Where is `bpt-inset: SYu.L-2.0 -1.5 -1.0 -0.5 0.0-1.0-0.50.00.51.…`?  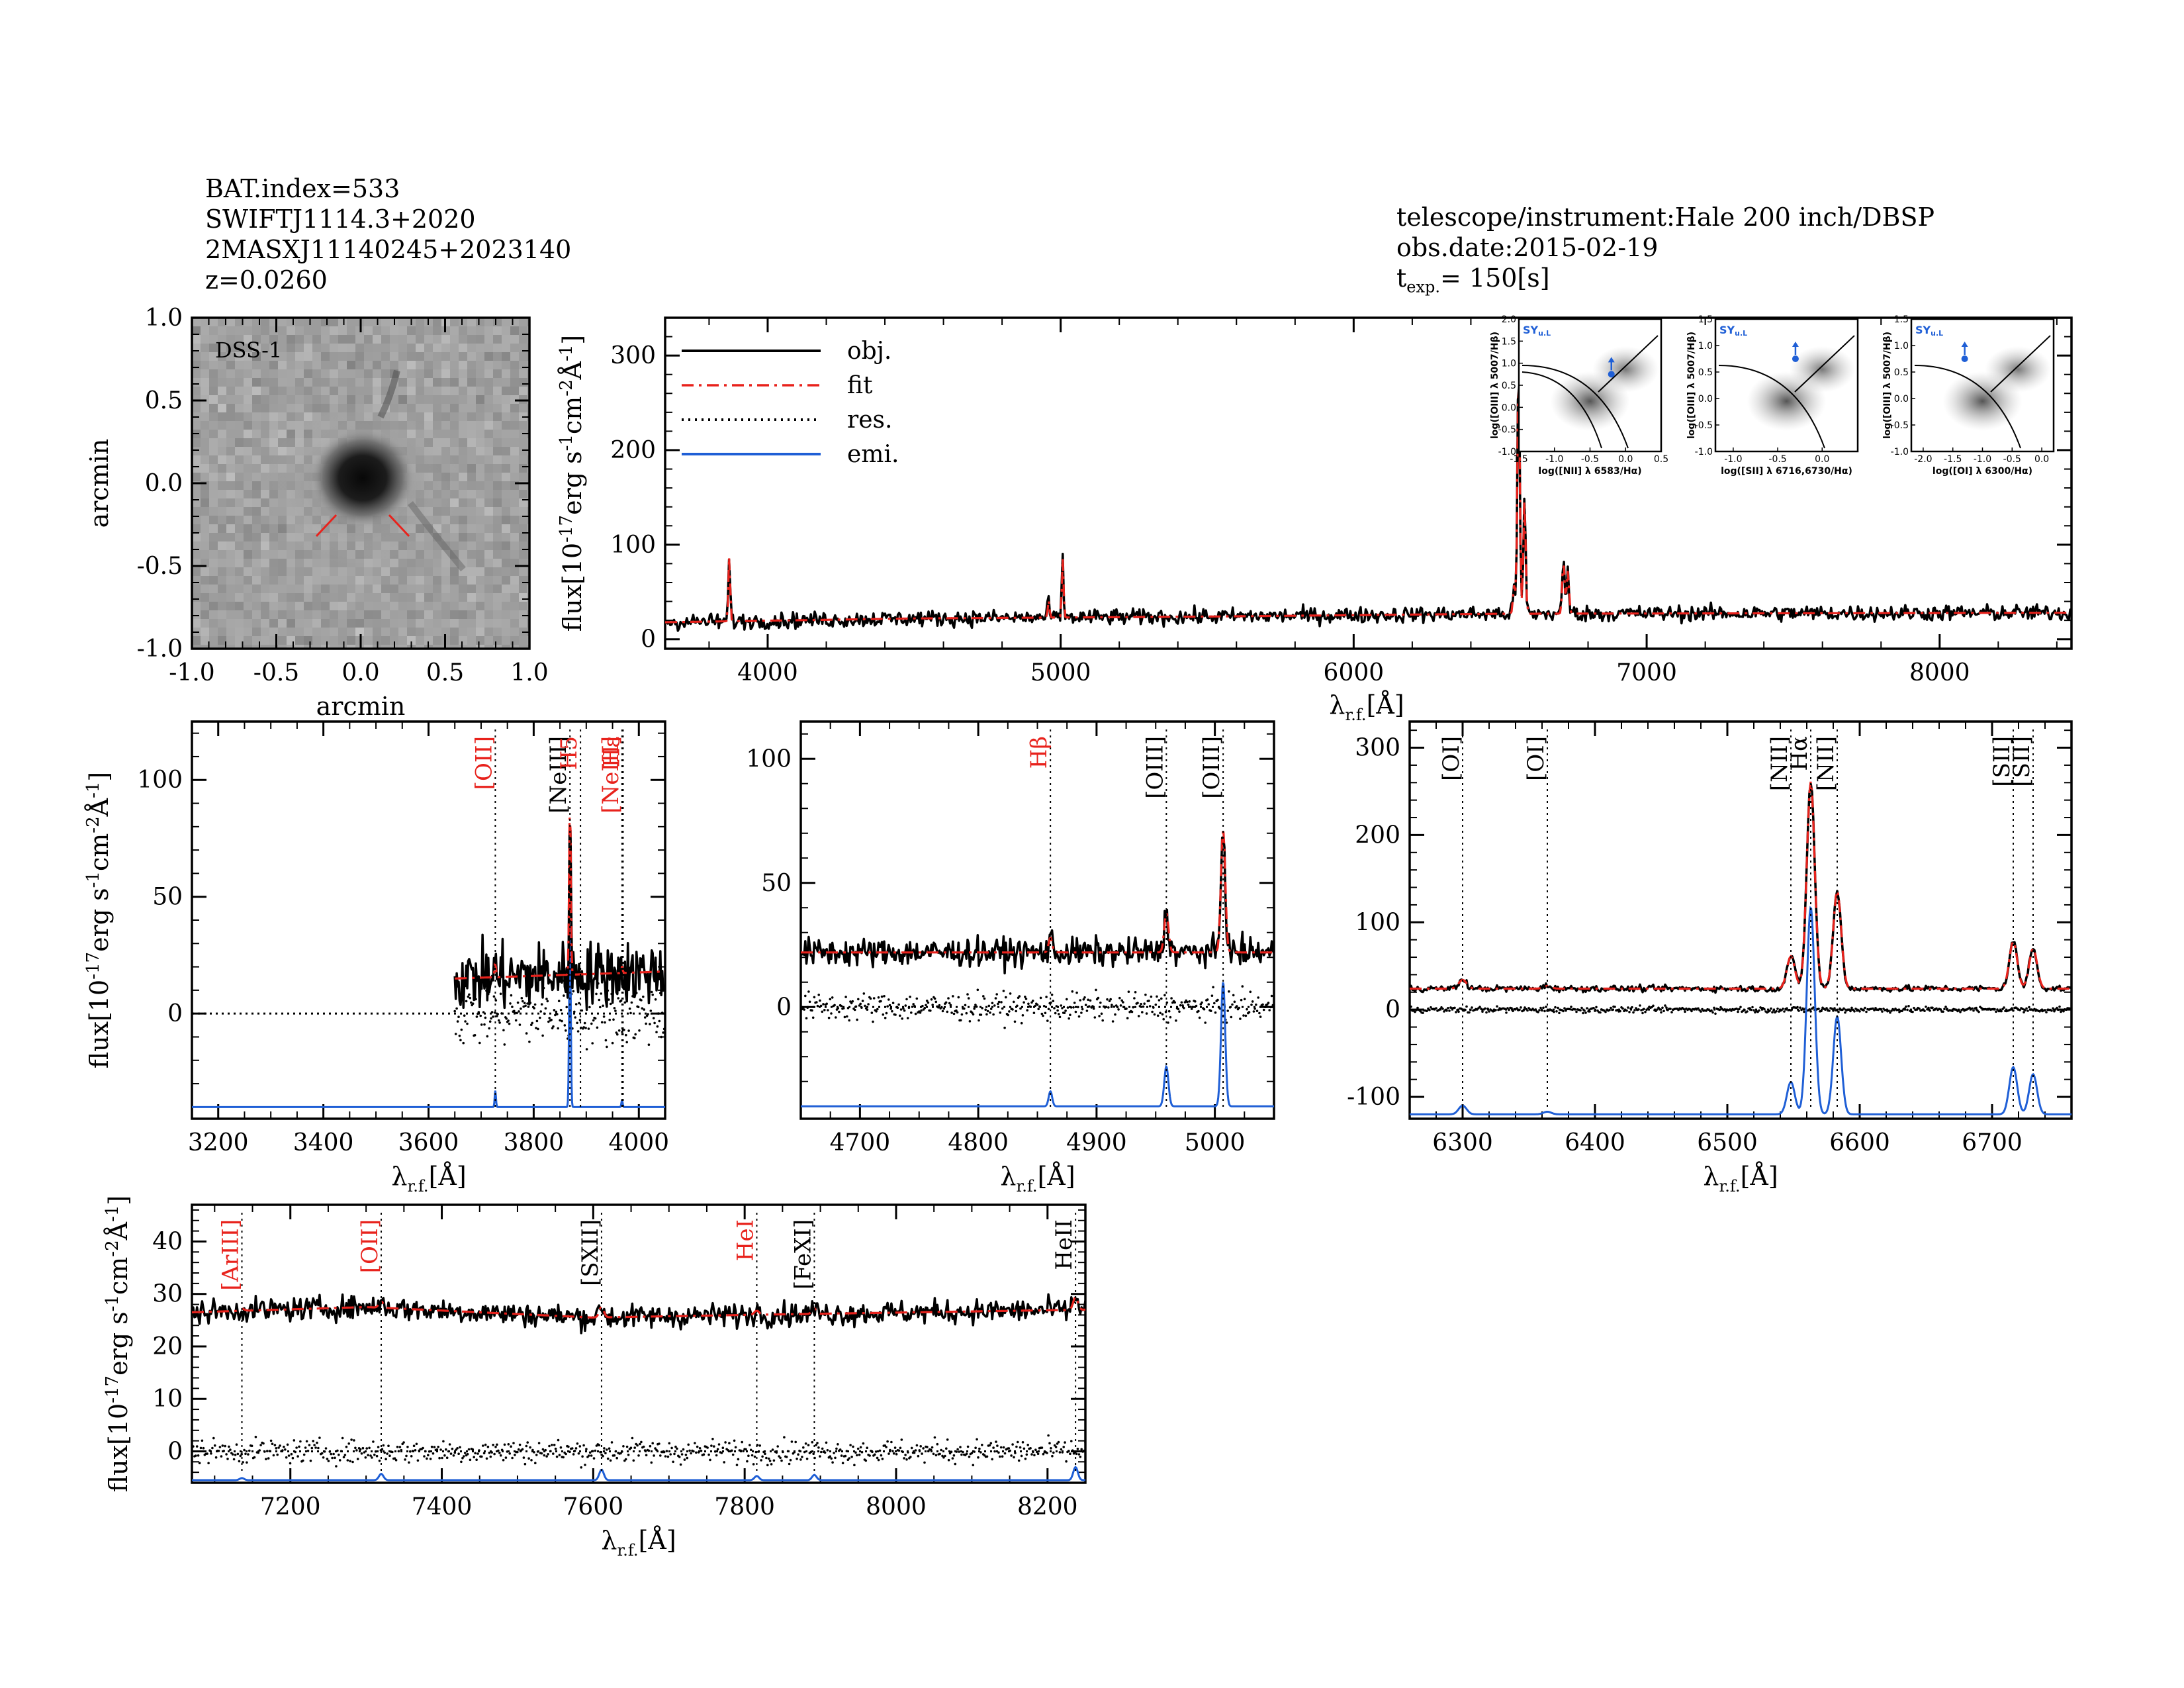 bpt-inset: SYu.L-2.0 -1.5 -1.0 -0.5 0.0-1.0-0.50.00.51.… is located at coordinates (1968, 395).